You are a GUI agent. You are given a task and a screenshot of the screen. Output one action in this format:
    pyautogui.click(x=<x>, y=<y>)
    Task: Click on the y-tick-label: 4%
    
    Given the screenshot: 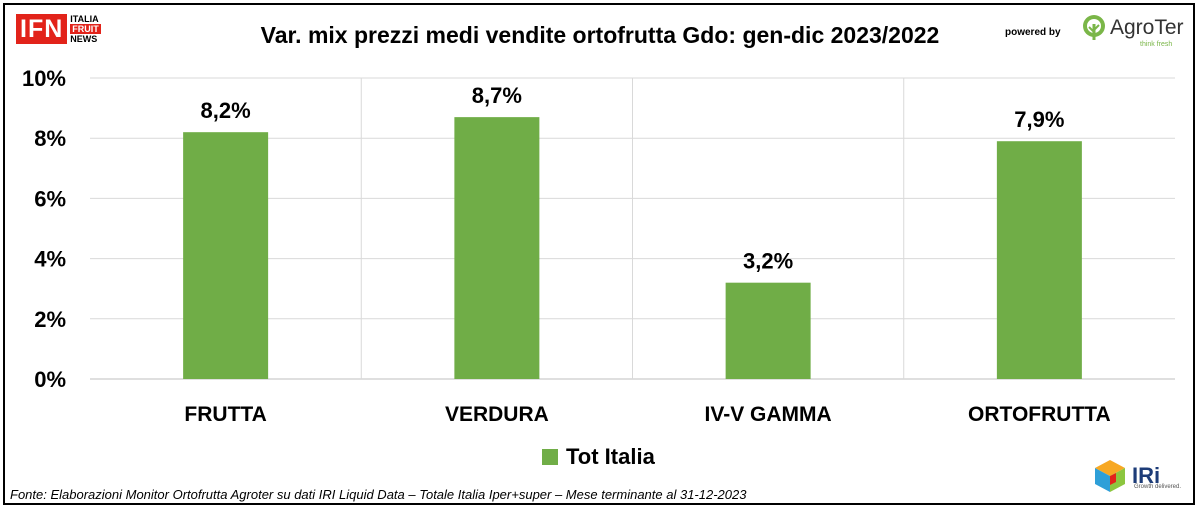 What is the action you would take?
    pyautogui.click(x=50, y=259)
    